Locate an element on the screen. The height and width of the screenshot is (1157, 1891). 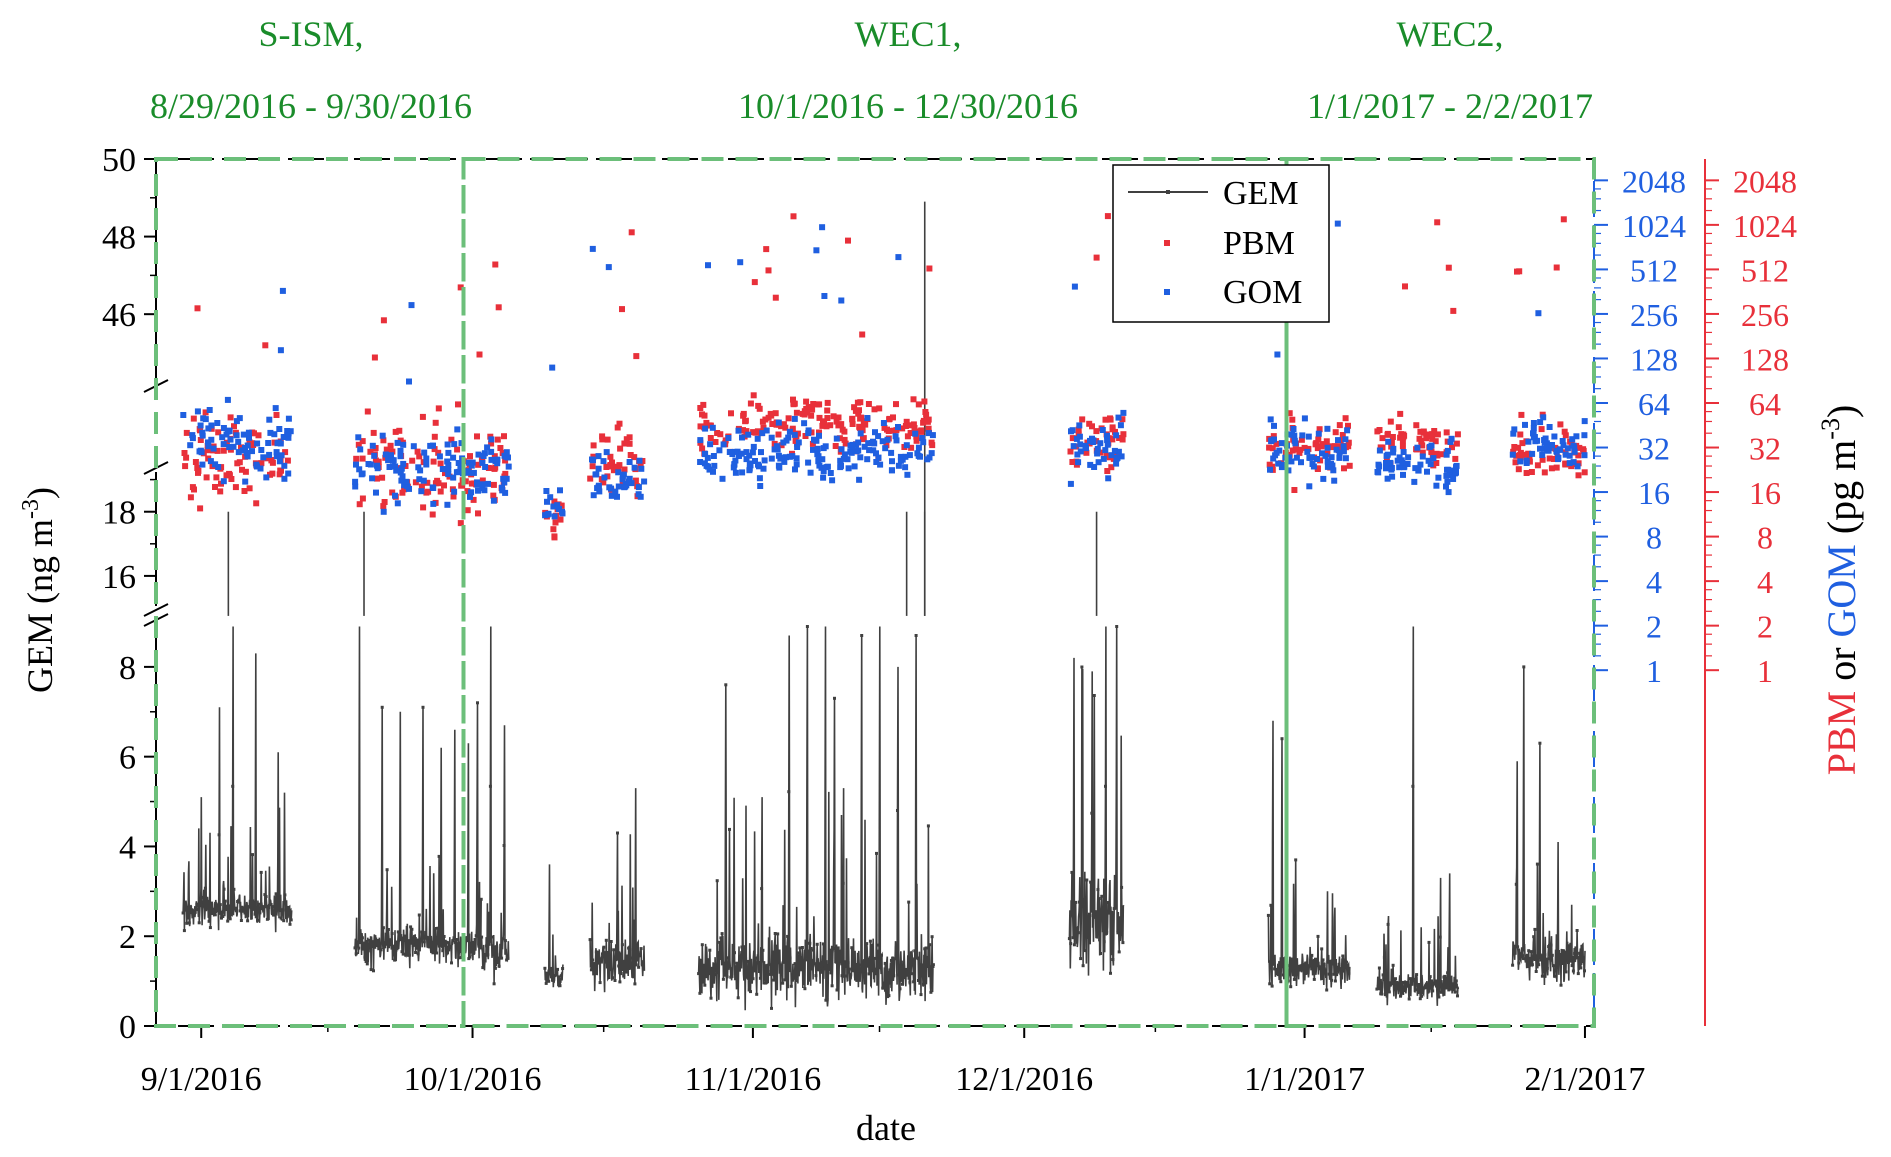
right-gom-tick-label-2: 4 is located at coordinates (1654, 582).